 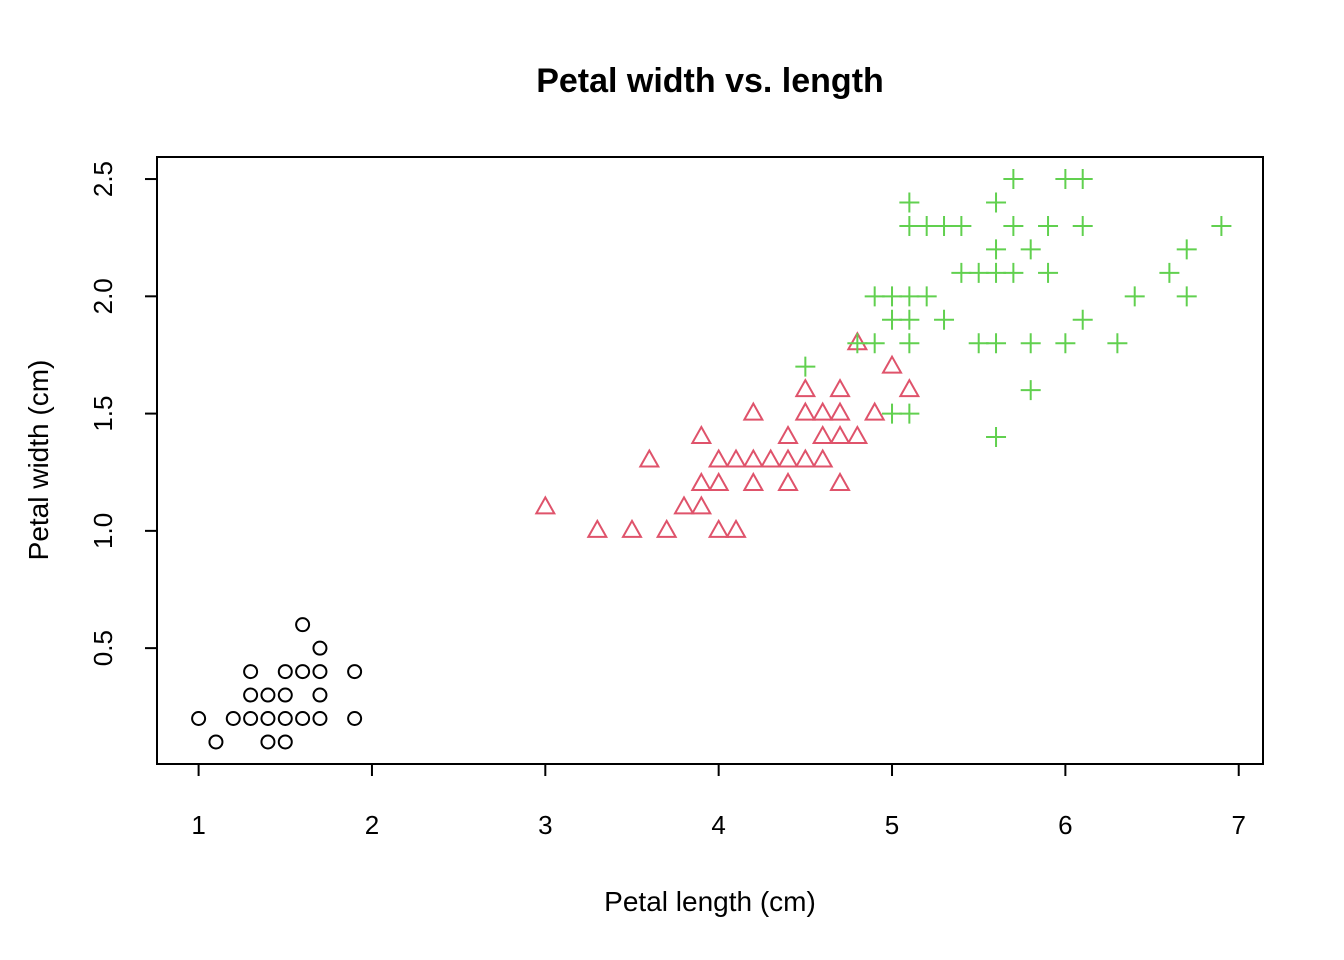 I want to click on x-axis-label: Petal length (cm), so click(x=710, y=901).